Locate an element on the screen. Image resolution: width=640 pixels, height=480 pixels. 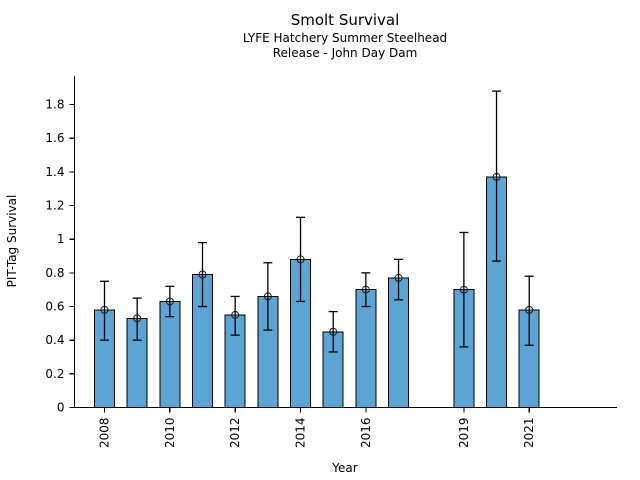
y-tick-label: 1.2 is located at coordinates (54, 206).